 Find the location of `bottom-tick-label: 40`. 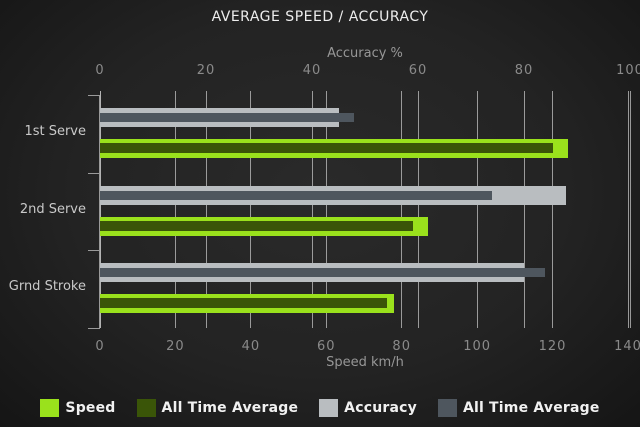

bottom-tick-label: 40 is located at coordinates (251, 346).